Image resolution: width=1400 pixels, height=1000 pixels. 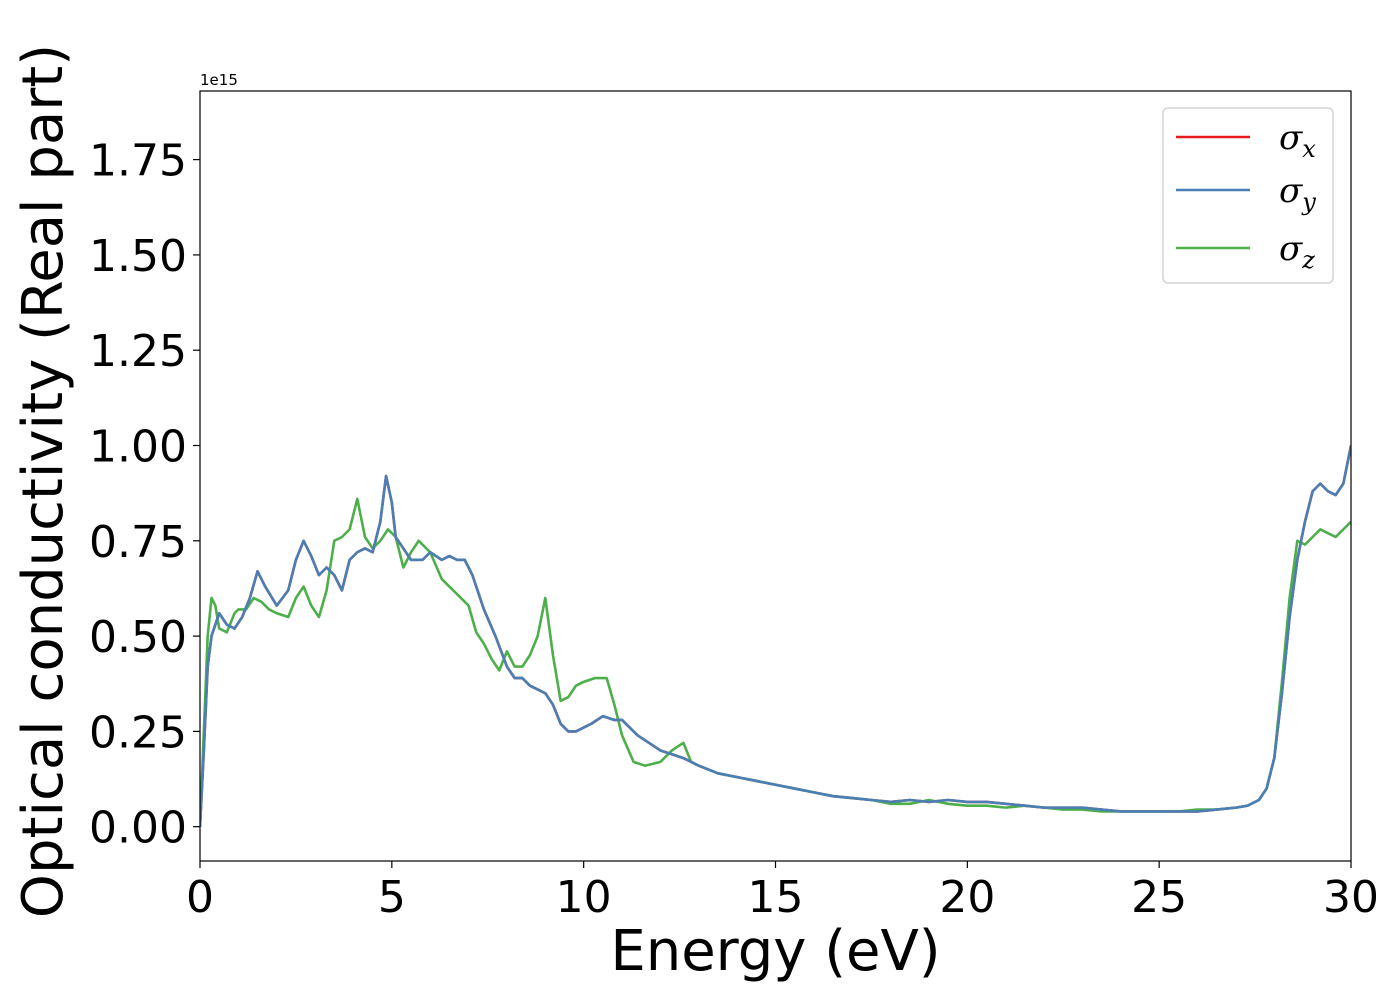 What do you see at coordinates (967, 897) in the screenshot?
I see `x-tick-label: 20` at bounding box center [967, 897].